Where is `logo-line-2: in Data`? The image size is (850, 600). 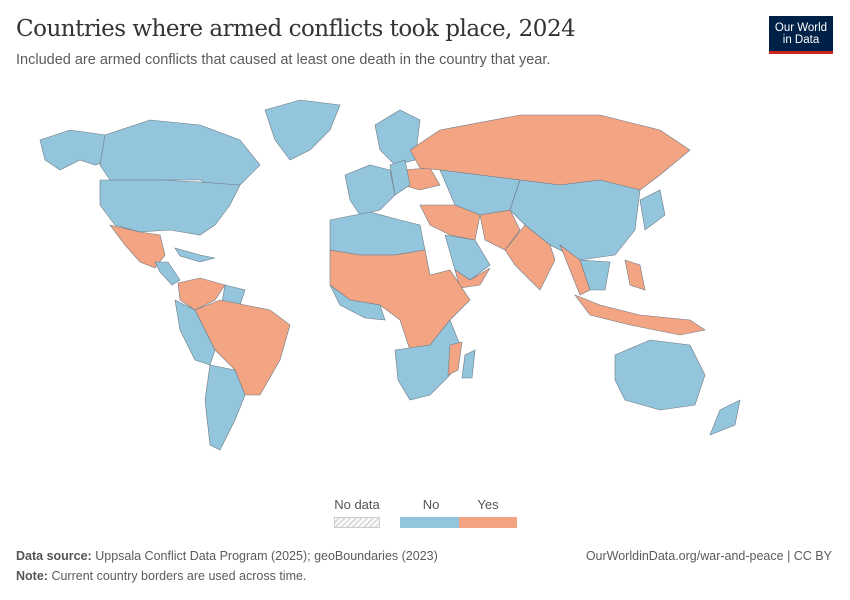 logo-line-2: in Data is located at coordinates (801, 39).